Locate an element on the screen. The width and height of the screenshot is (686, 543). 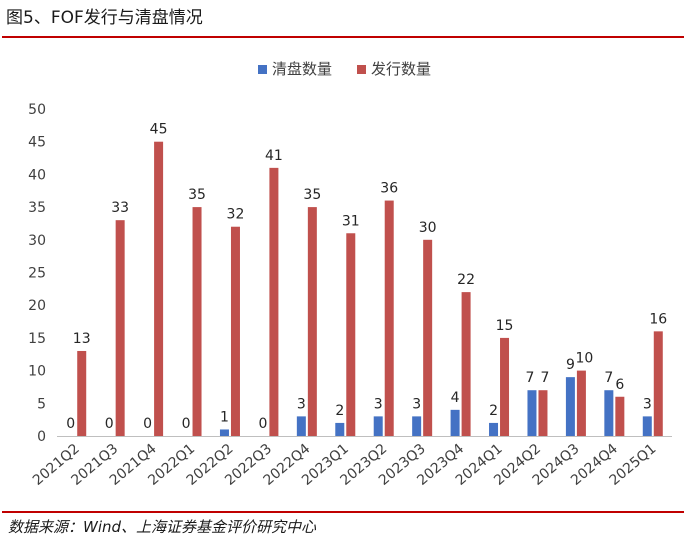
data-label: 22 is located at coordinates (466, 280).